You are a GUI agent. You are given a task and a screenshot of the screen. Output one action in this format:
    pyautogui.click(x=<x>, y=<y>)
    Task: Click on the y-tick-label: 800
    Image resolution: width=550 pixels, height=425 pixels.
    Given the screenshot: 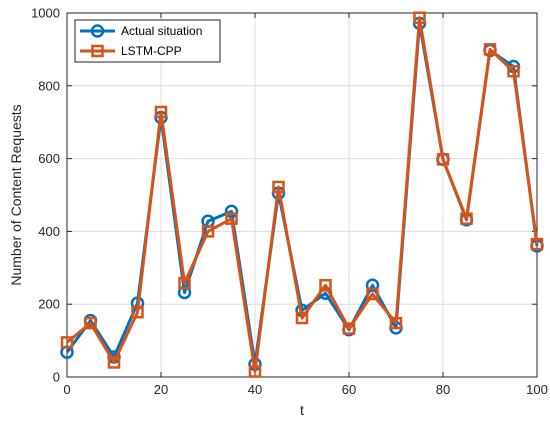 What is the action you would take?
    pyautogui.click(x=49, y=85)
    